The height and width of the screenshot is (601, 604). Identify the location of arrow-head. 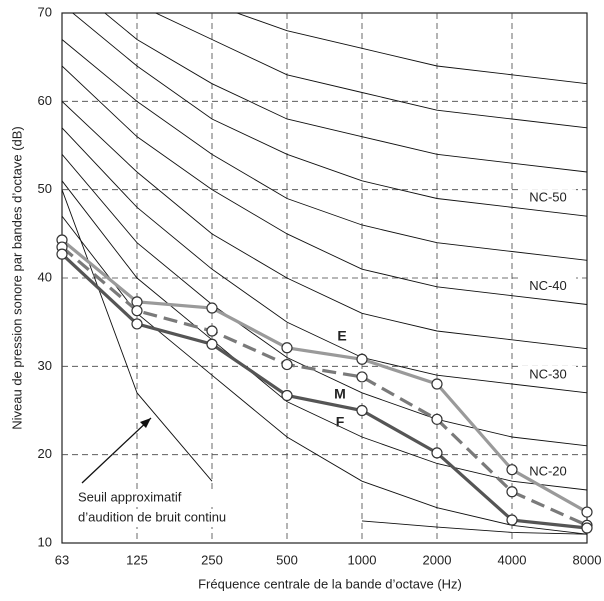
(145, 423).